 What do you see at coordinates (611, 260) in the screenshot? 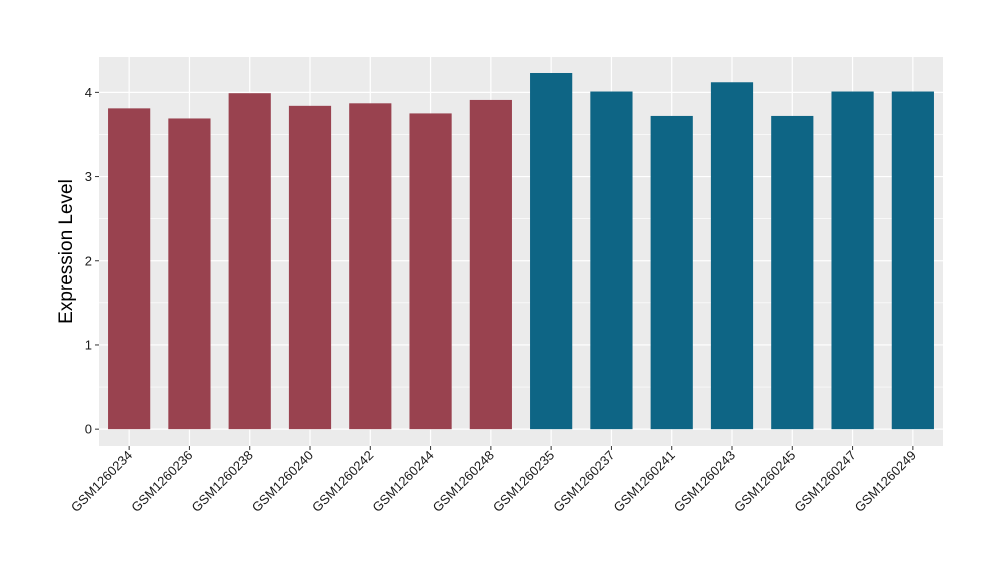
I see `bar-gsm1260237` at bounding box center [611, 260].